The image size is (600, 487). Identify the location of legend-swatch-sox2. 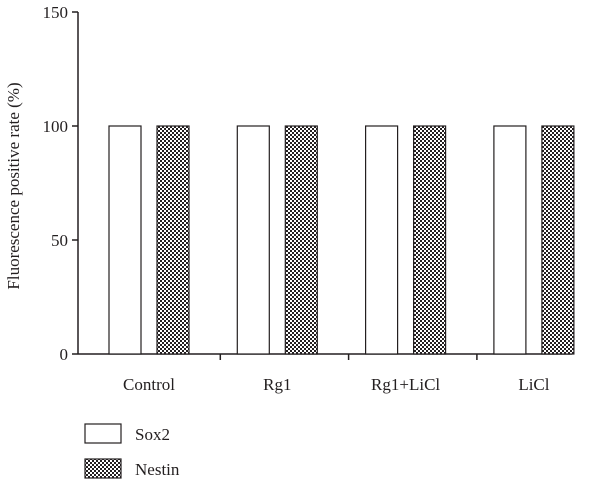
(103, 433).